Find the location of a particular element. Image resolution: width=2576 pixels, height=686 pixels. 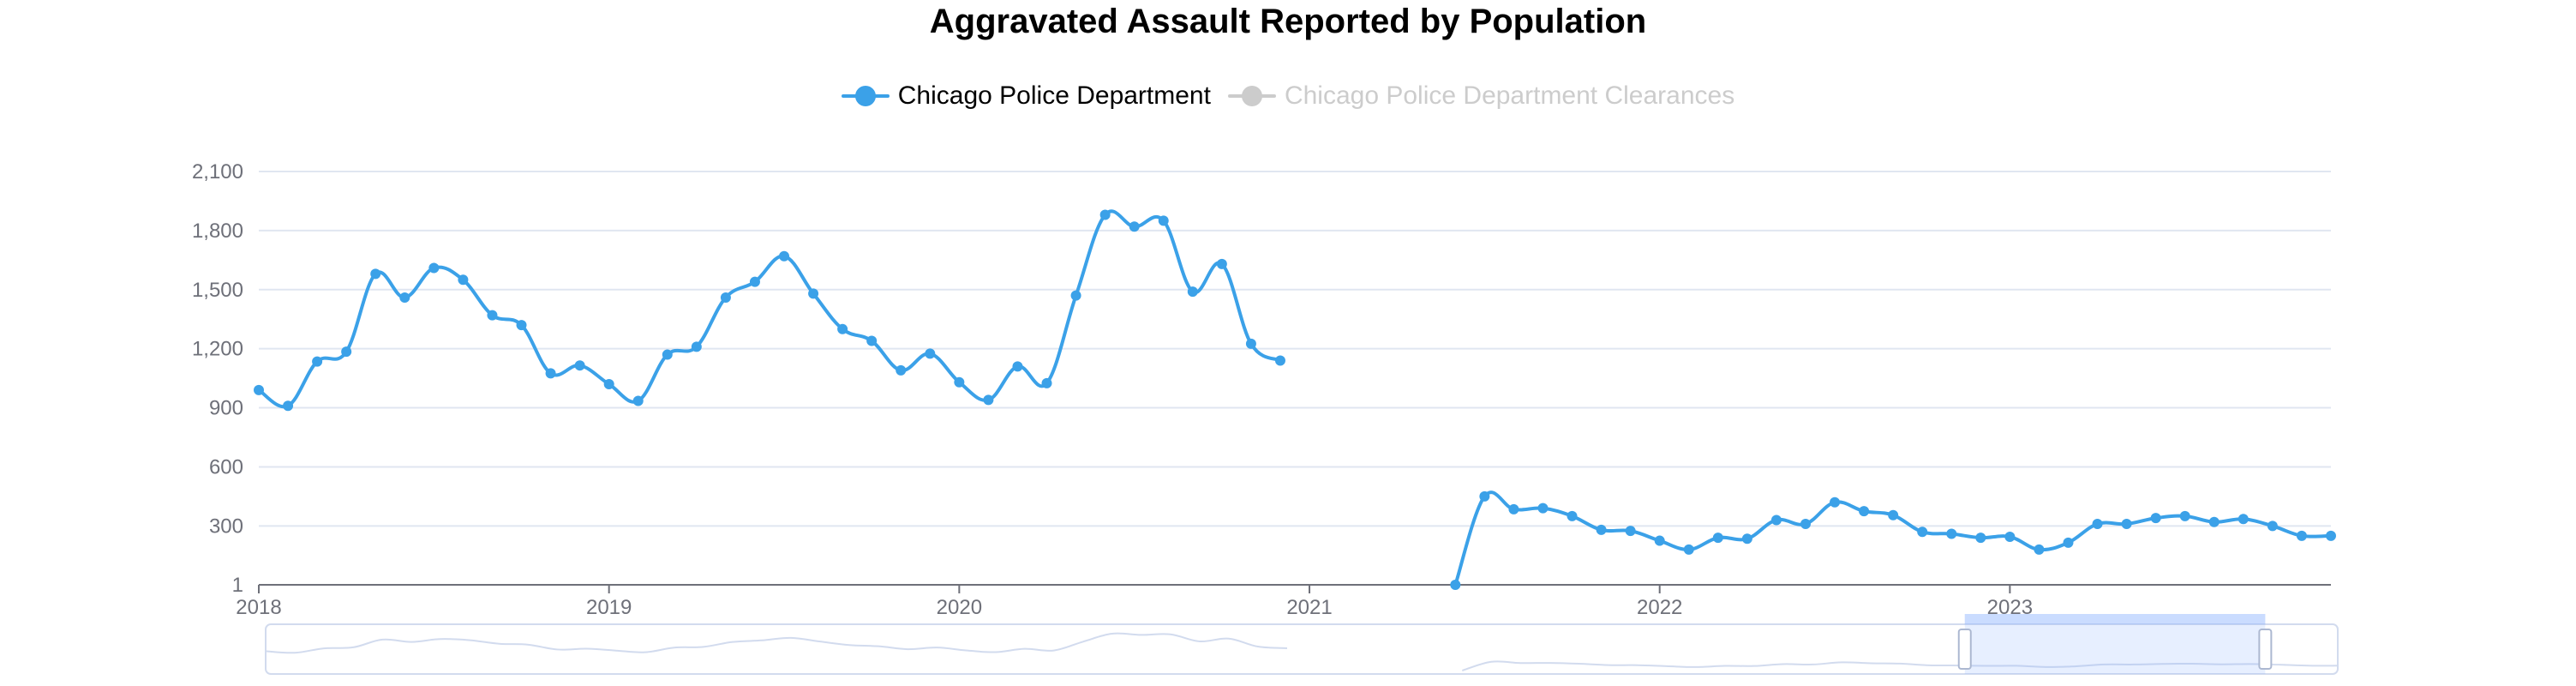

zoom-preview-line is located at coordinates (776, 643).